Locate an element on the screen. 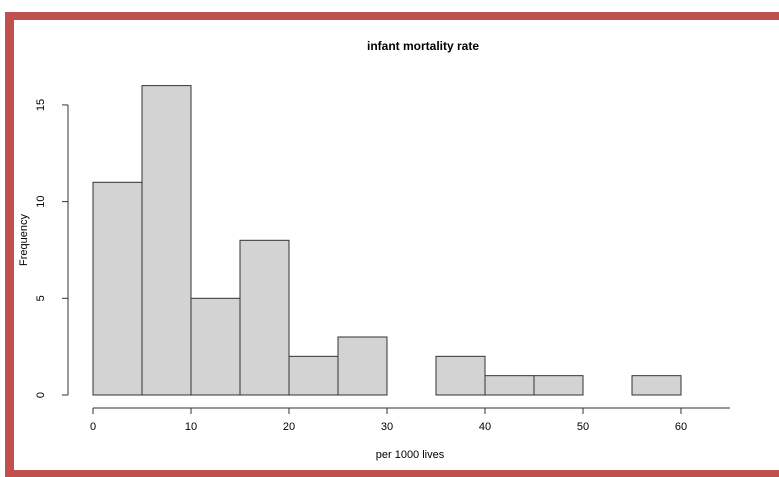 The height and width of the screenshot is (477, 779). y-tick-label: 15 is located at coordinates (41, 105).